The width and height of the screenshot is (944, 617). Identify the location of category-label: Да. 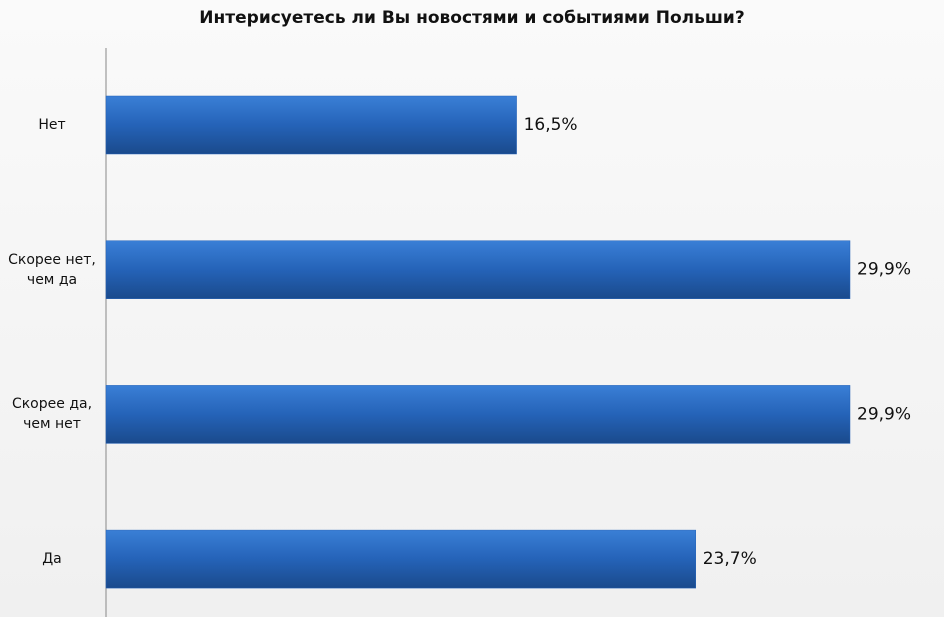
(52, 559).